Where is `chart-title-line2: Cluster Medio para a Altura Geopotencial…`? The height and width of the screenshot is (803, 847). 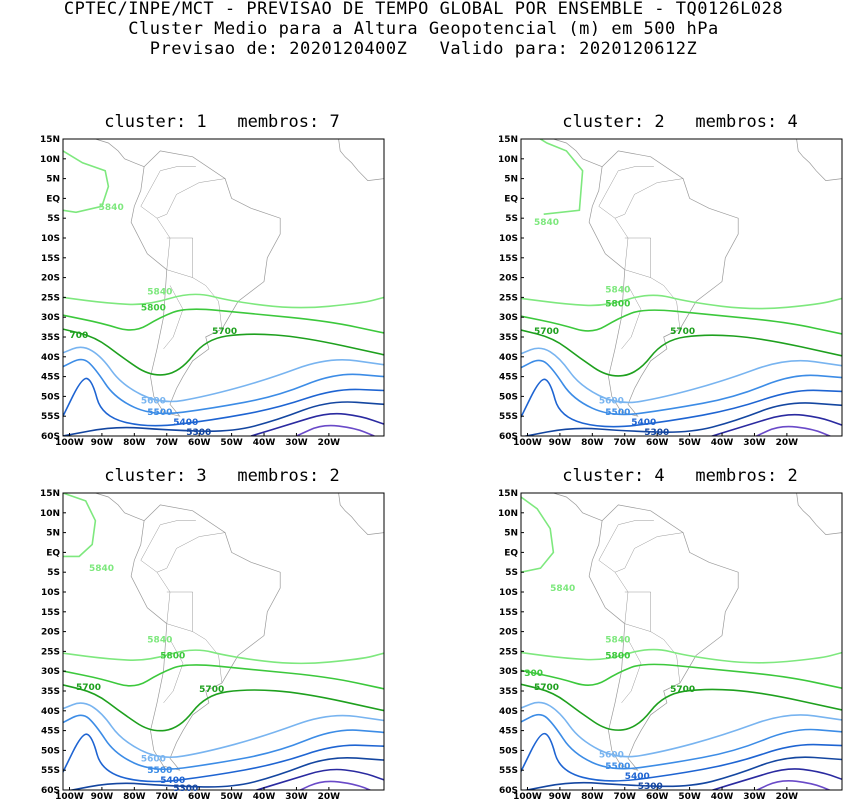 chart-title-line2: Cluster Medio para a Altura Geopotencial… is located at coordinates (423, 29).